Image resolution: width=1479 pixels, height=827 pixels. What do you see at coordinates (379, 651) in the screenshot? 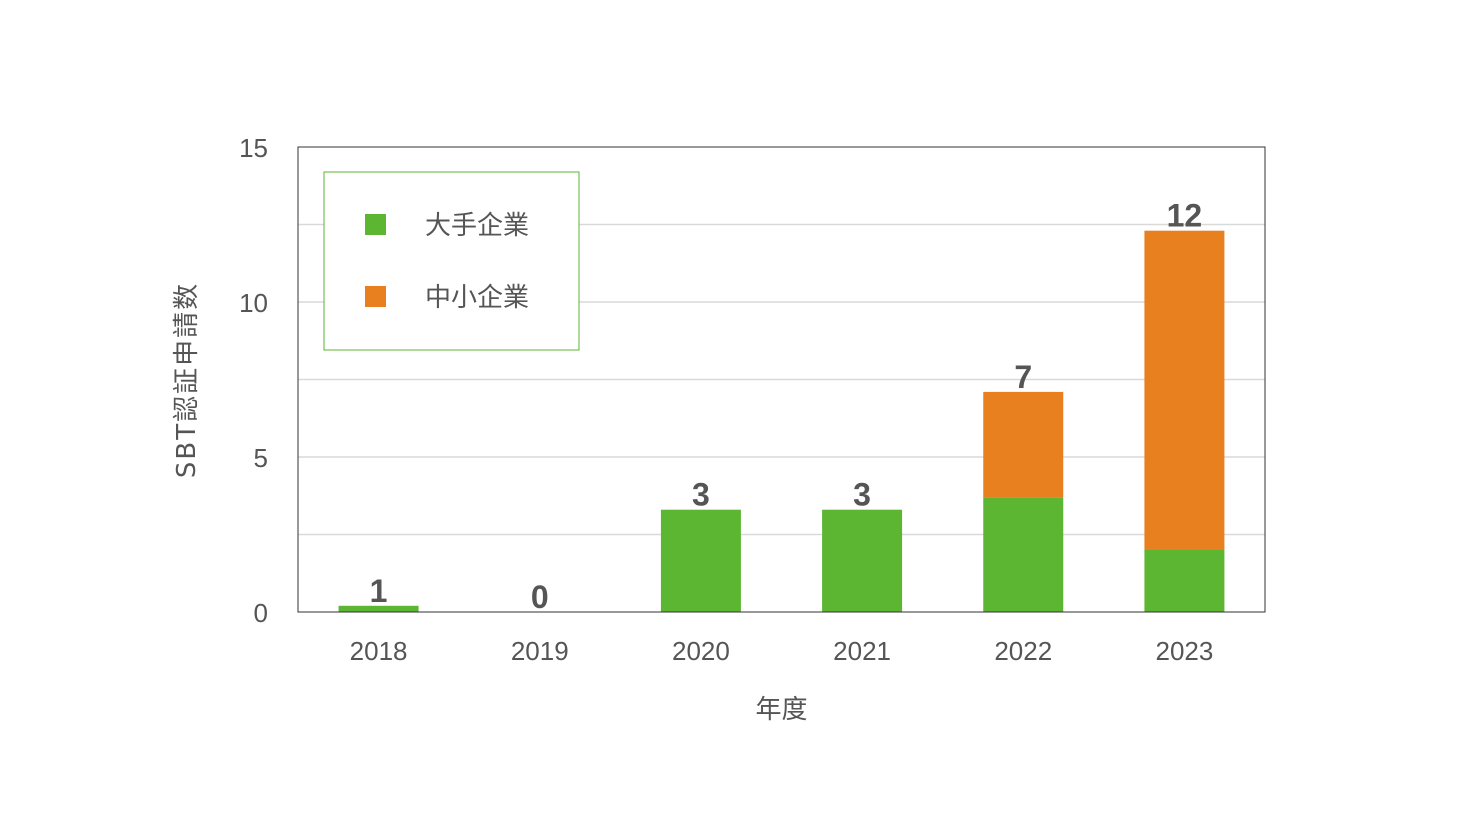
I see `x-tick-label: 2018` at bounding box center [379, 651].